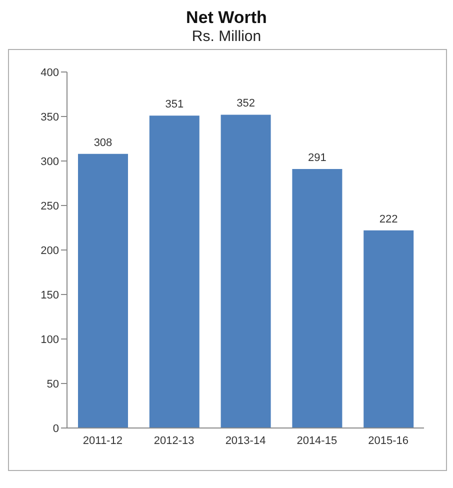 Image resolution: width=453 pixels, height=488 pixels. What do you see at coordinates (174, 440) in the screenshot?
I see `x-tick-label: 2012-13` at bounding box center [174, 440].